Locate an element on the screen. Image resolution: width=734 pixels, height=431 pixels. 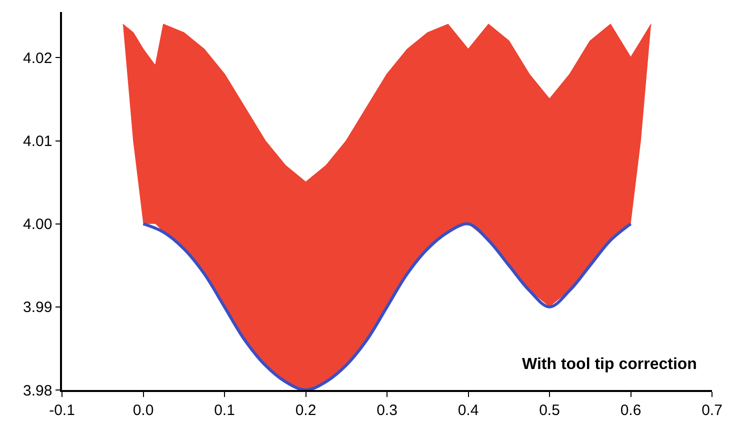
y-tick-label: 4.01 is located at coordinates (37, 141).